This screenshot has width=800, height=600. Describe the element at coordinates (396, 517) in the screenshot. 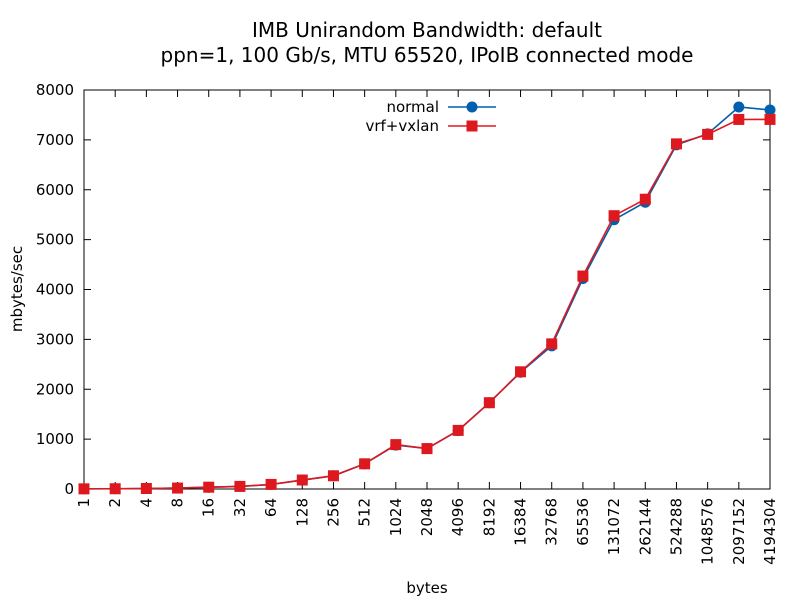

I see `x-tick-label: 1024` at that location.